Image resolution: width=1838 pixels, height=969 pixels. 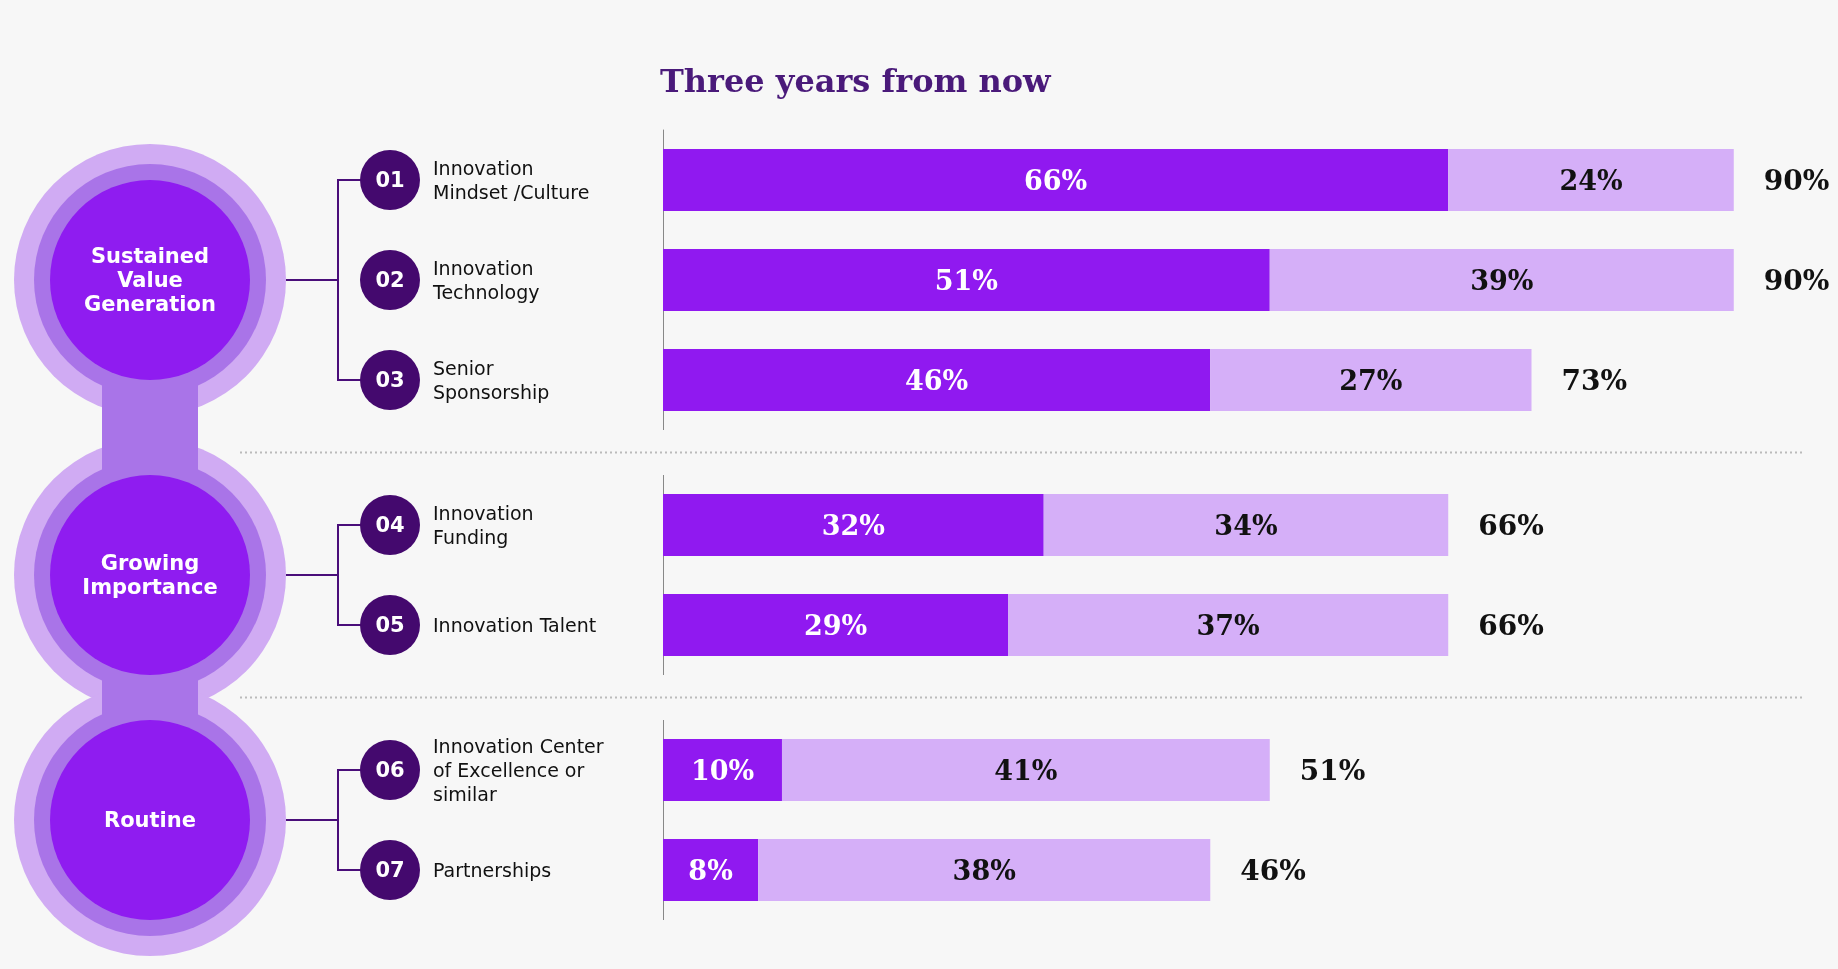 I want to click on total-label: 51%, so click(x=1332, y=770).